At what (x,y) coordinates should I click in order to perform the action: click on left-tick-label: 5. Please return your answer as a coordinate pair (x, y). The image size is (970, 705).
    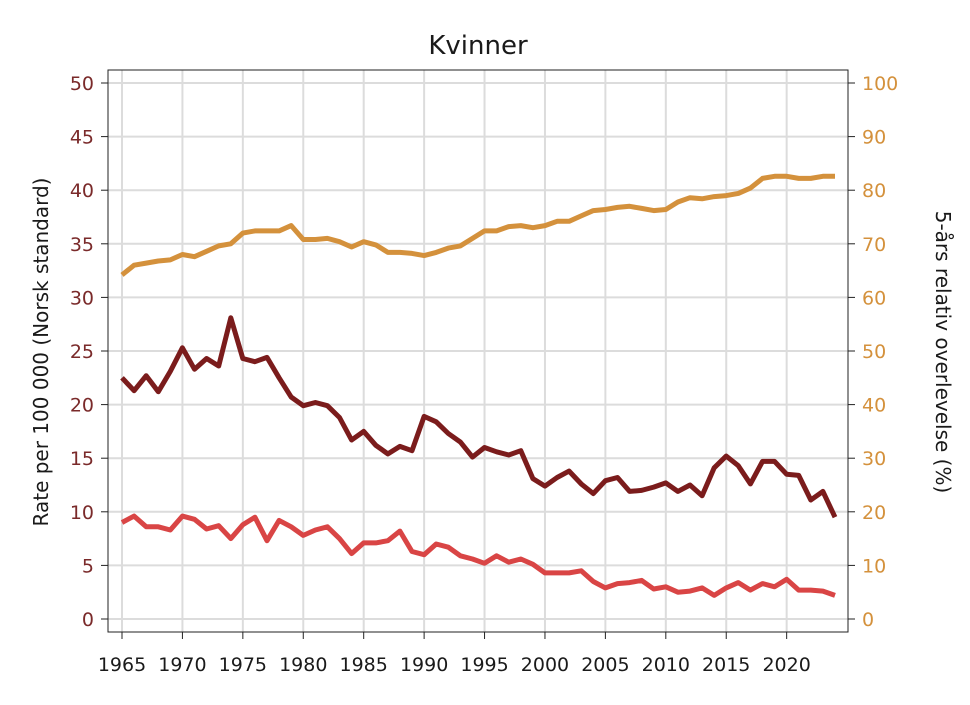
    Looking at the image, I should click on (88, 566).